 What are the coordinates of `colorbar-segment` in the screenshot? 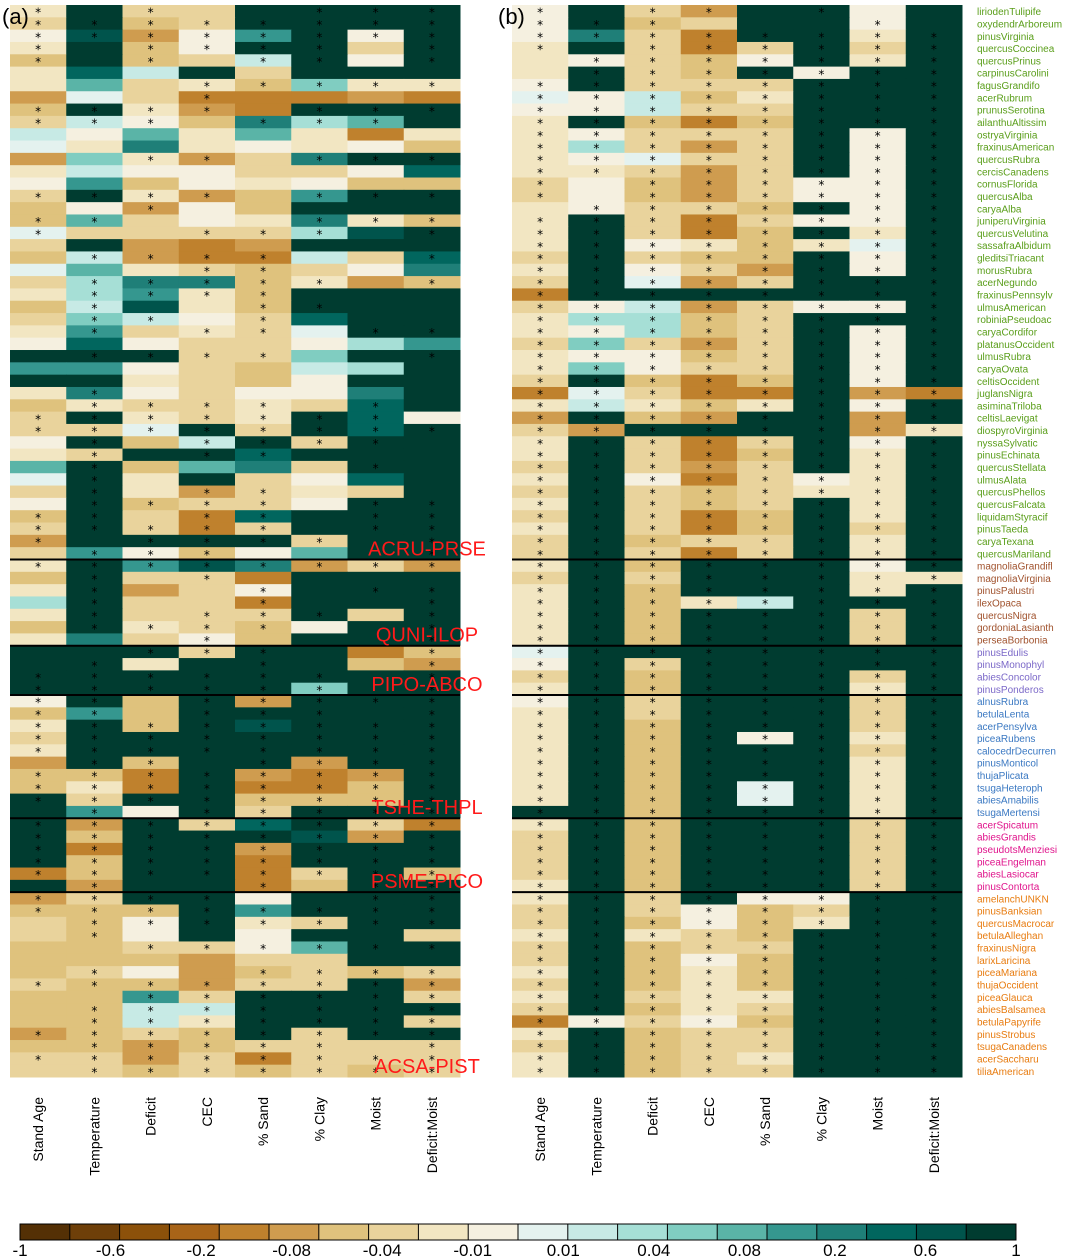 It's located at (792, 1232).